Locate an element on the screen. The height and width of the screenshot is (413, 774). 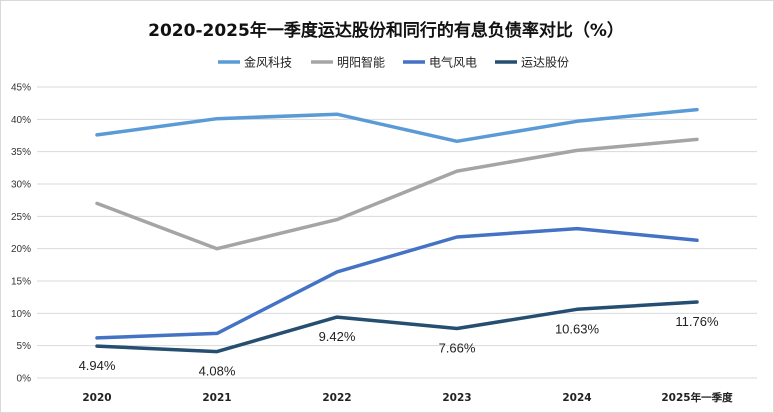
chart-title: 2020-2025年一季度运达股份和同行的有息负债率对比（%） is located at coordinates (386, 30).